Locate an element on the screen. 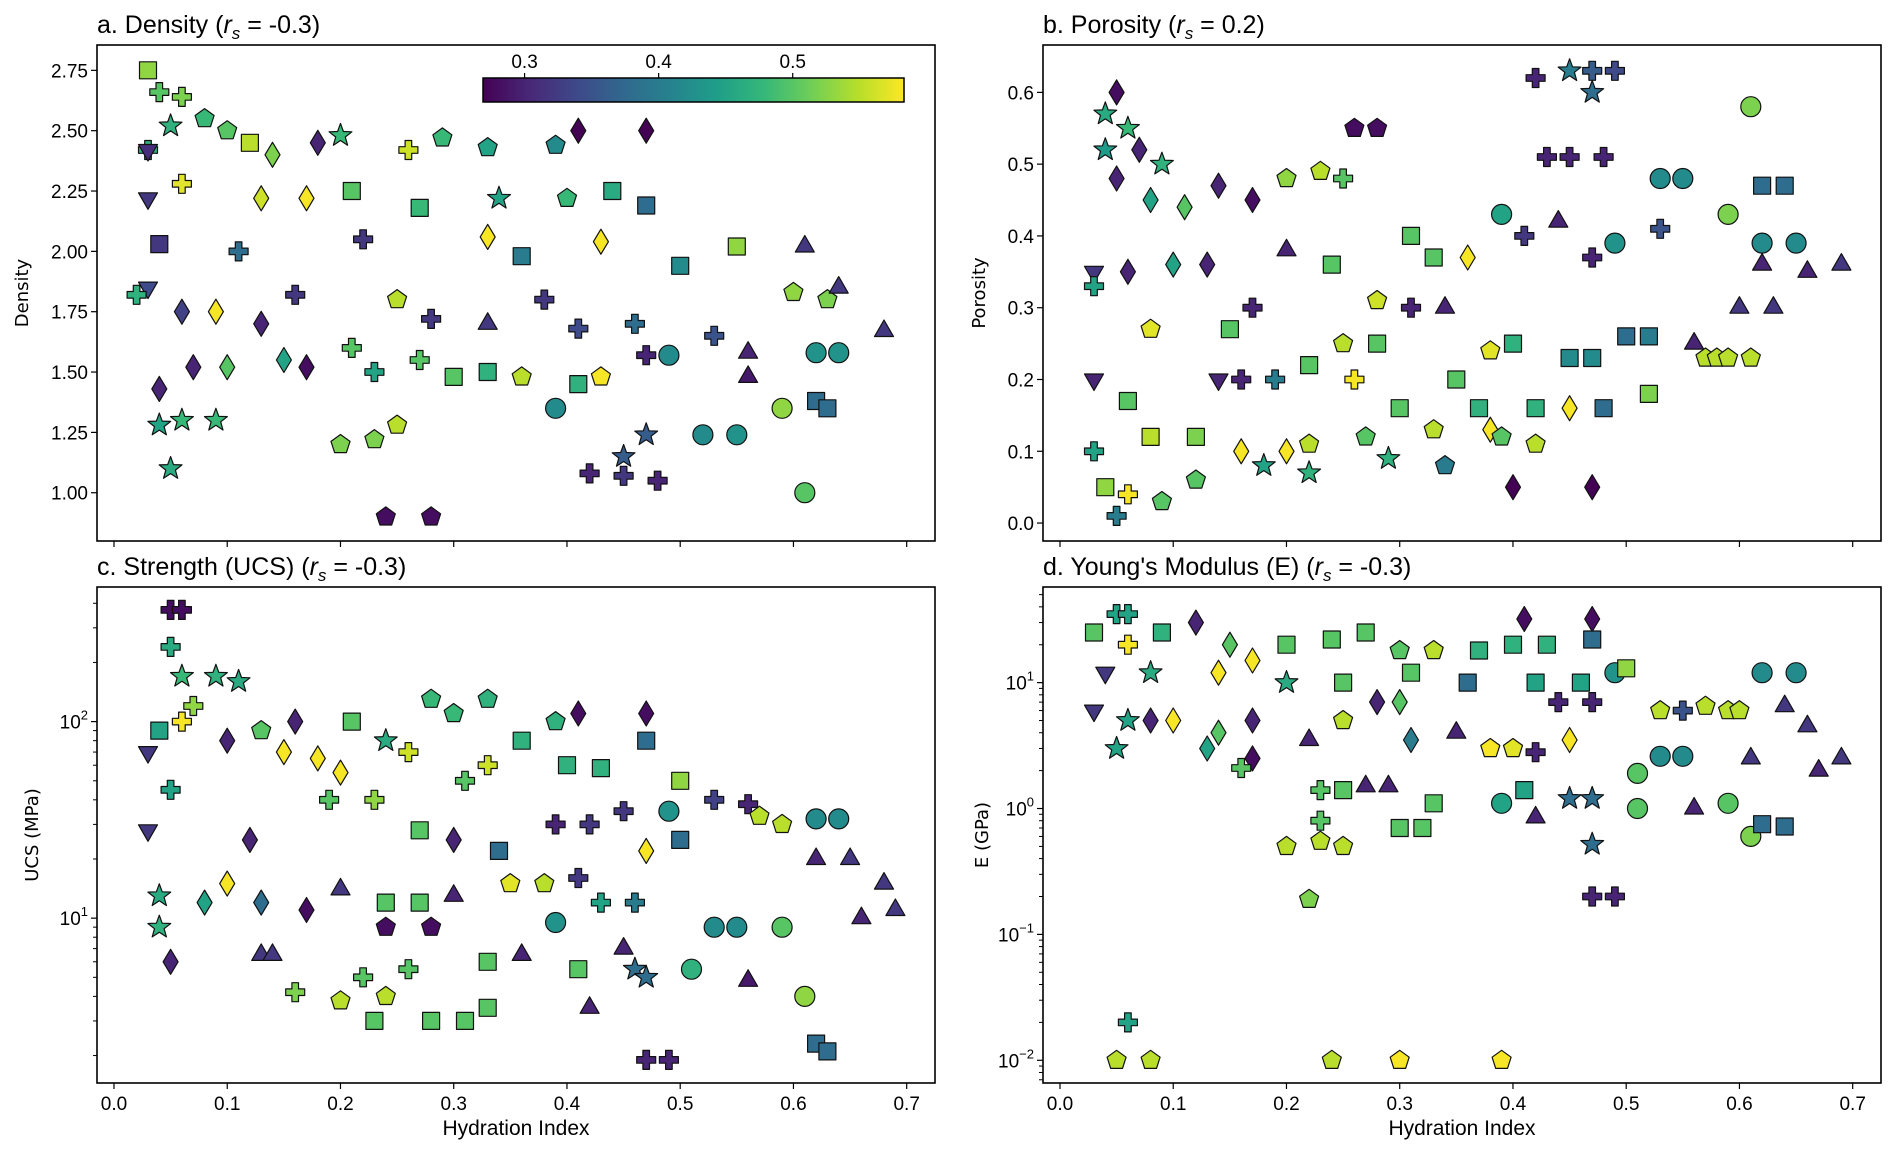  title-label: d. Young's Modulus (E) ( is located at coordinates (1179, 567).